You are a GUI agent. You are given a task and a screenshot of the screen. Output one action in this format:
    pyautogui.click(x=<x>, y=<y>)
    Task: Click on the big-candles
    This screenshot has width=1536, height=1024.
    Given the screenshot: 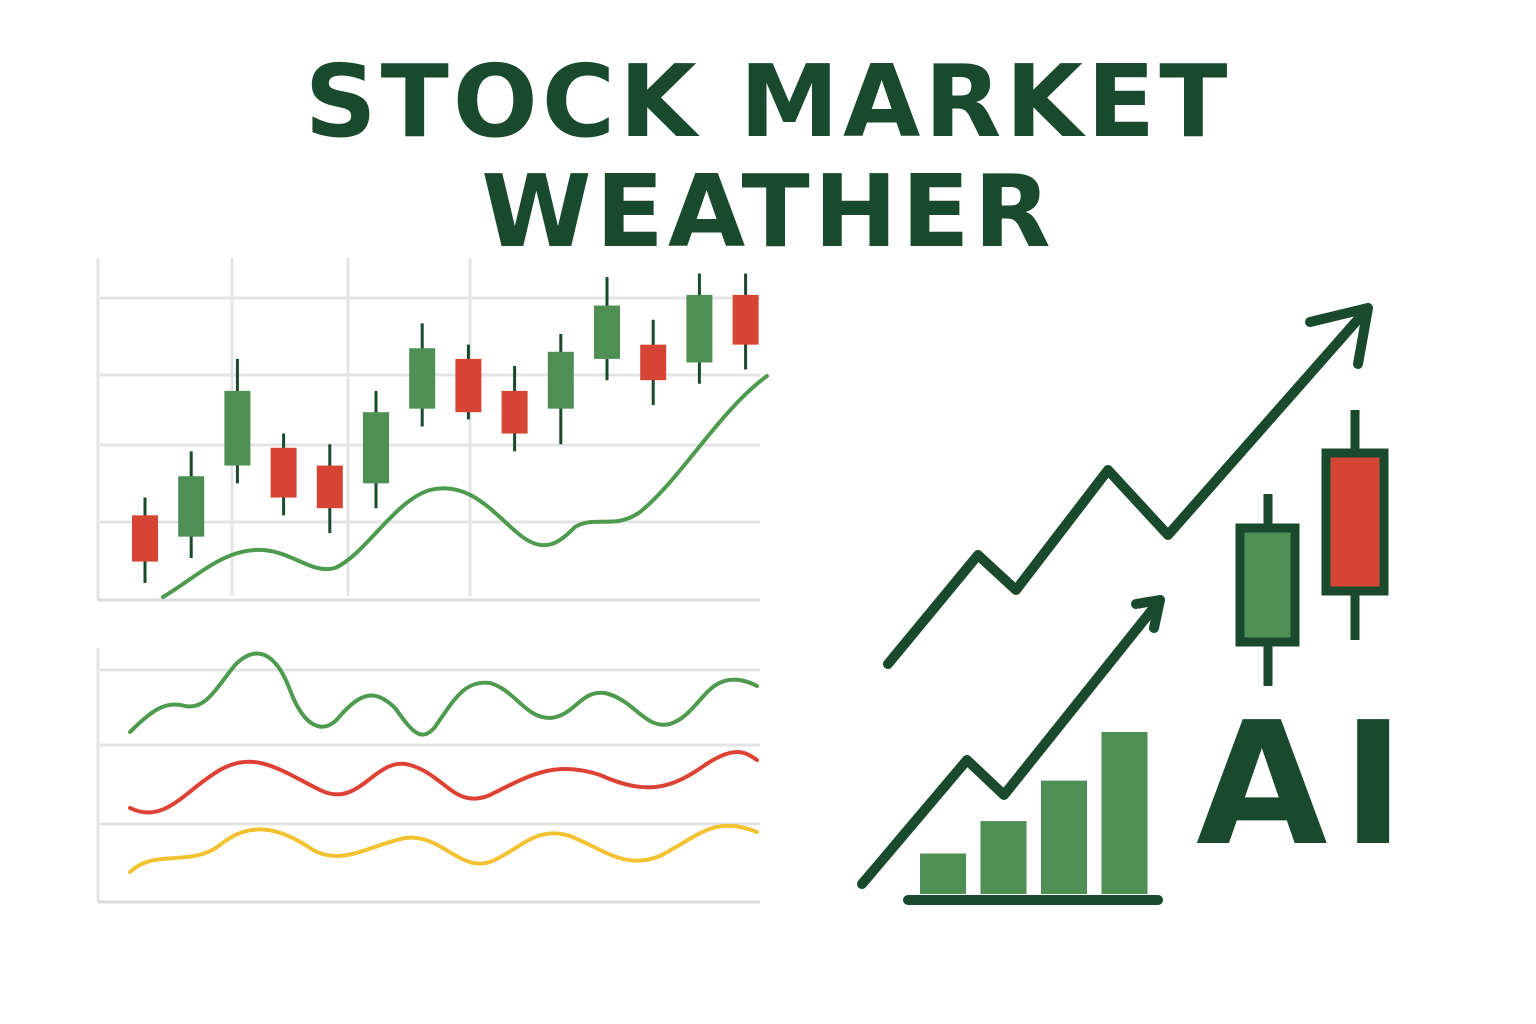 What is the action you would take?
    pyautogui.click(x=1312, y=548)
    